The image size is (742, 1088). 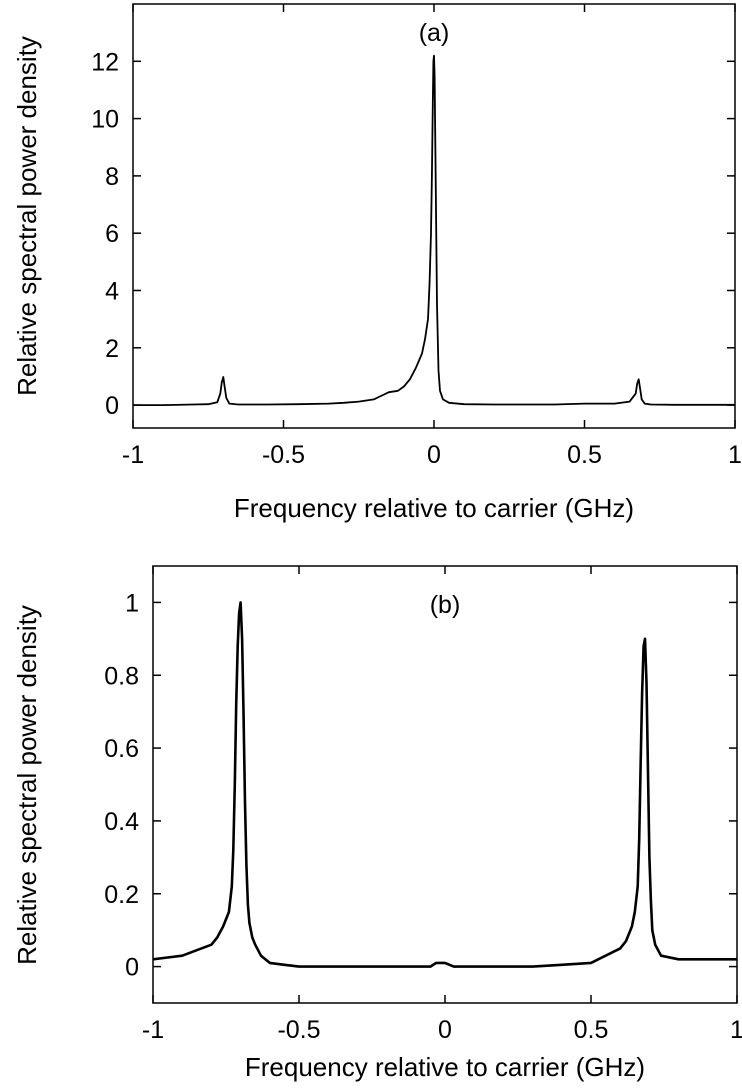 What do you see at coordinates (121, 749) in the screenshot?
I see `y-tick-label: 0.6` at bounding box center [121, 749].